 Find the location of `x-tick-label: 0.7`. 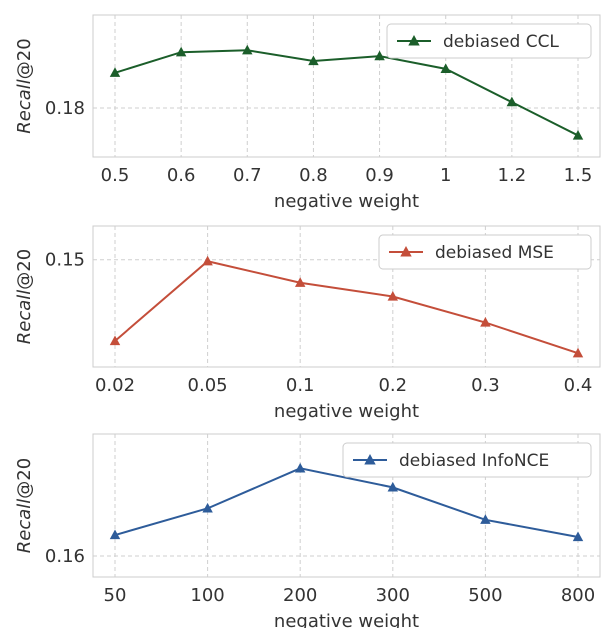

x-tick-label: 0.7 is located at coordinates (247, 175).